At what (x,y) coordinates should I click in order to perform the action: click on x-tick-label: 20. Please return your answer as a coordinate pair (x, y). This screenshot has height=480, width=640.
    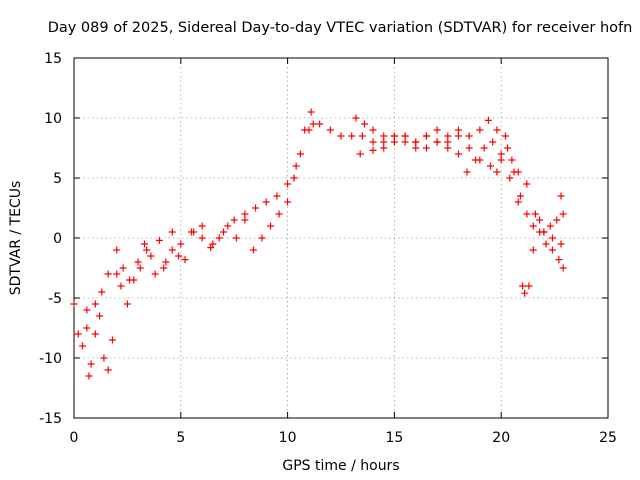
    Looking at the image, I should click on (501, 438).